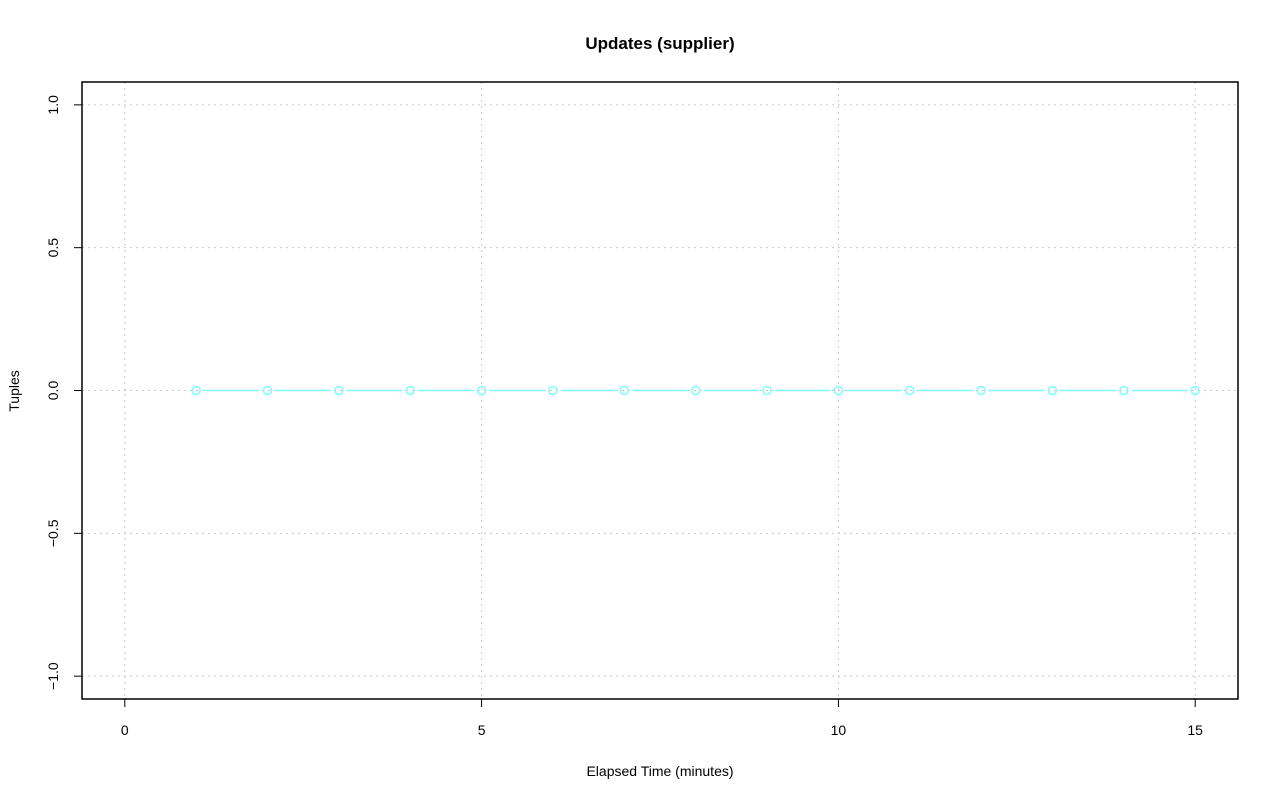 The height and width of the screenshot is (806, 1280). What do you see at coordinates (53, 533) in the screenshot?
I see `y-tick-label: −0.5` at bounding box center [53, 533].